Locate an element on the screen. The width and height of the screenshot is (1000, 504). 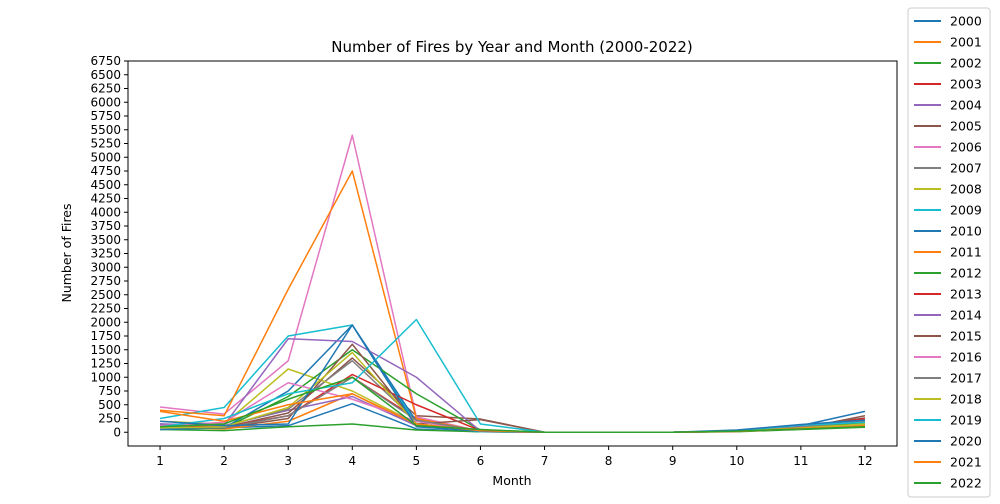
y-tick-label: 1750 is located at coordinates (105, 336).